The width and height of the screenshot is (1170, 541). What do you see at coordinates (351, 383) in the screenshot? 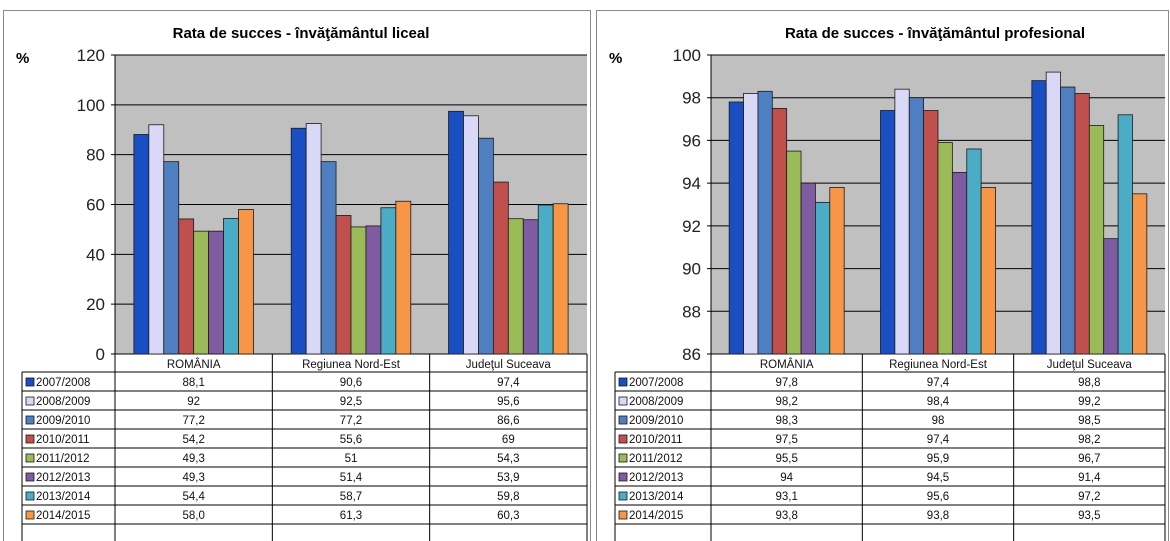
I see `table-cell: 90,6` at bounding box center [351, 383].